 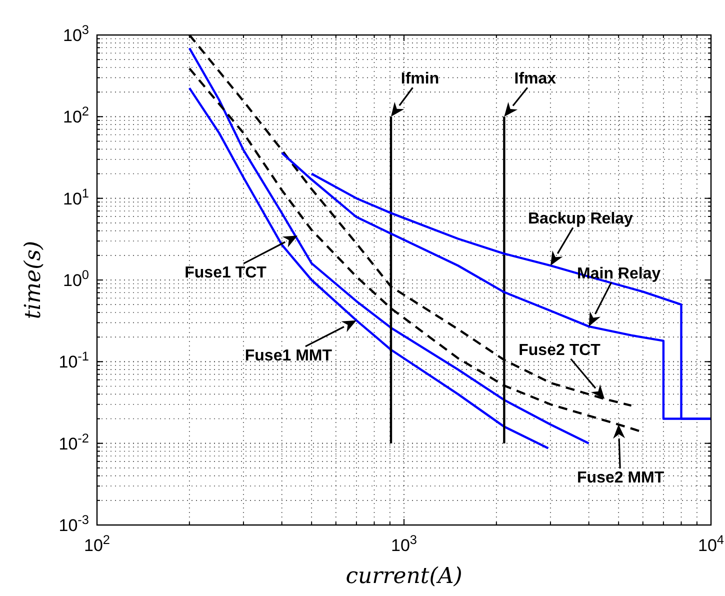 I want to click on annotation: Fuse2 TCT, so click(x=559, y=350).